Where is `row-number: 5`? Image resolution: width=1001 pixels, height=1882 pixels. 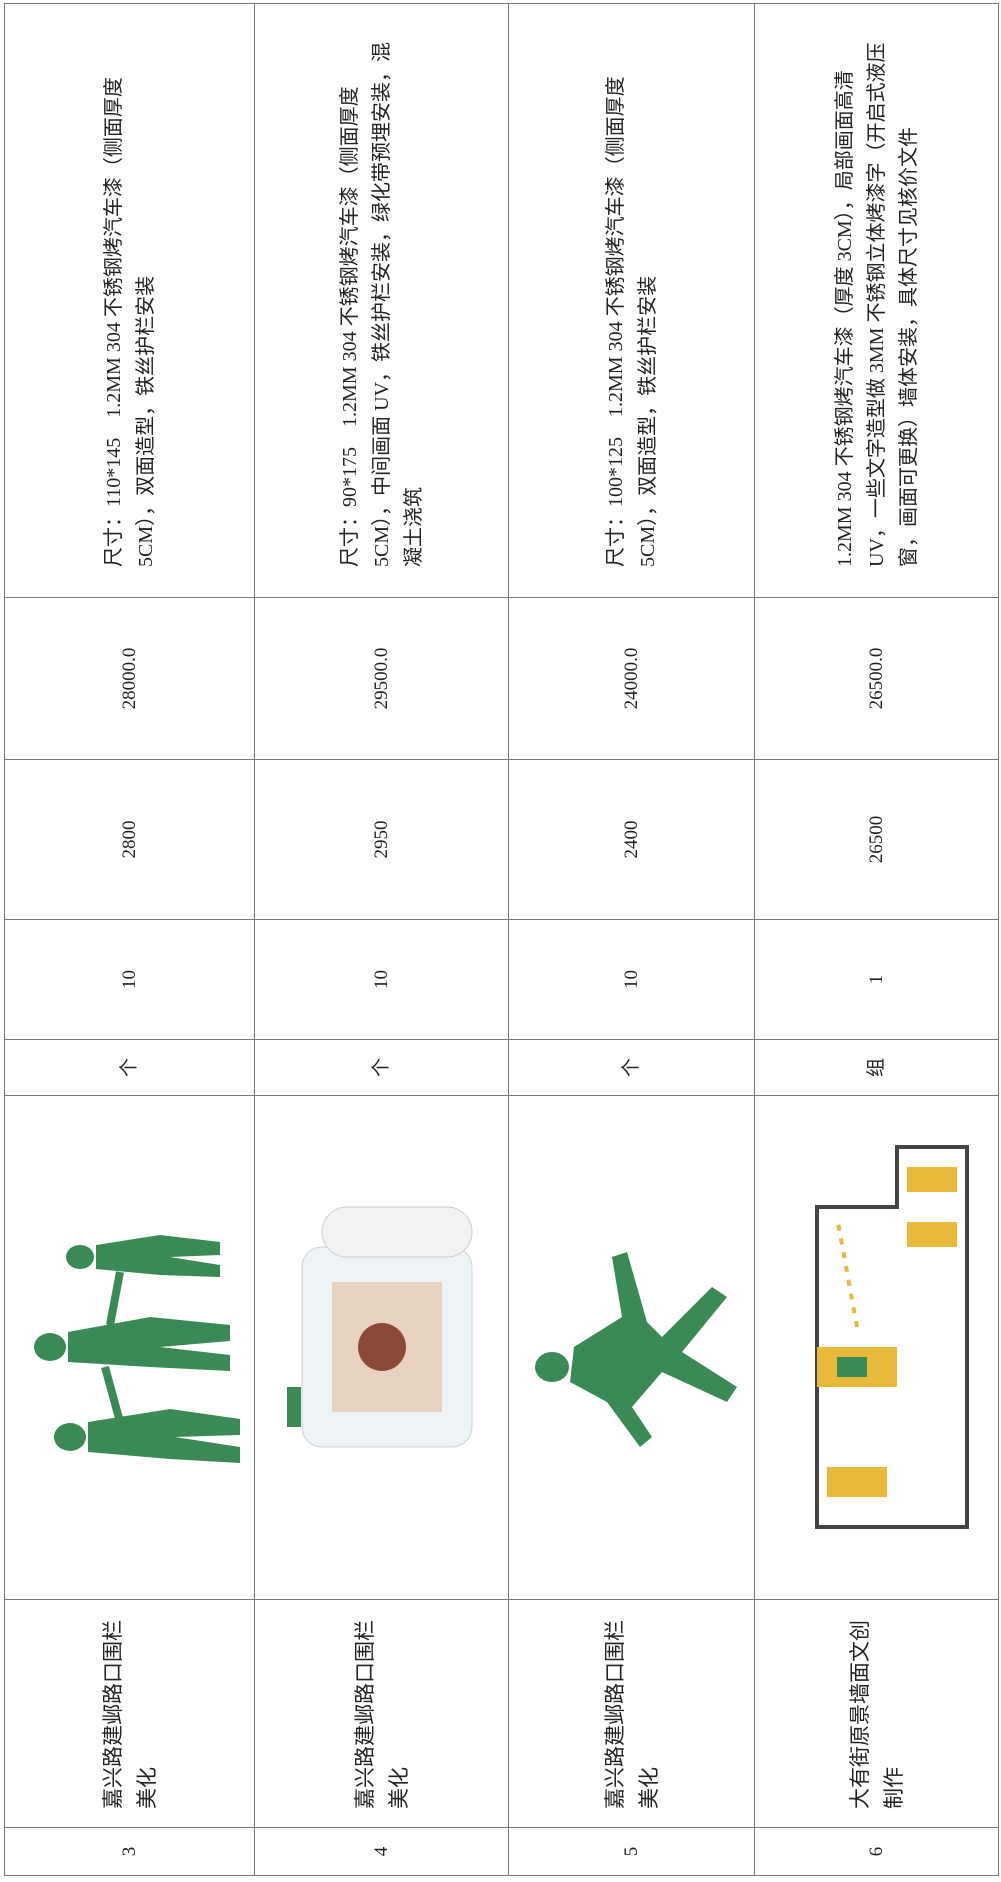
row-number: 5 is located at coordinates (631, 1851).